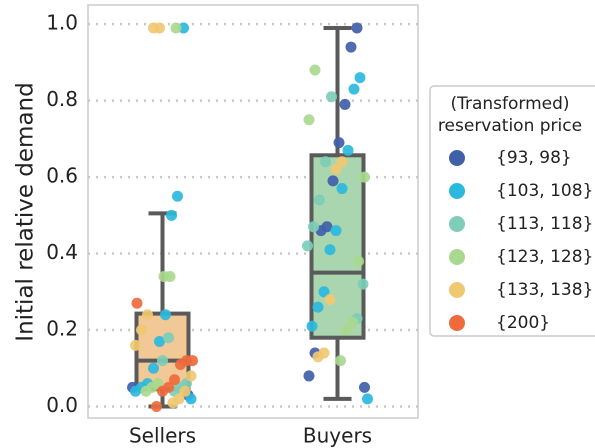 This screenshot has width=595, height=448. I want to click on x-tick-label: Sellers, so click(162, 436).